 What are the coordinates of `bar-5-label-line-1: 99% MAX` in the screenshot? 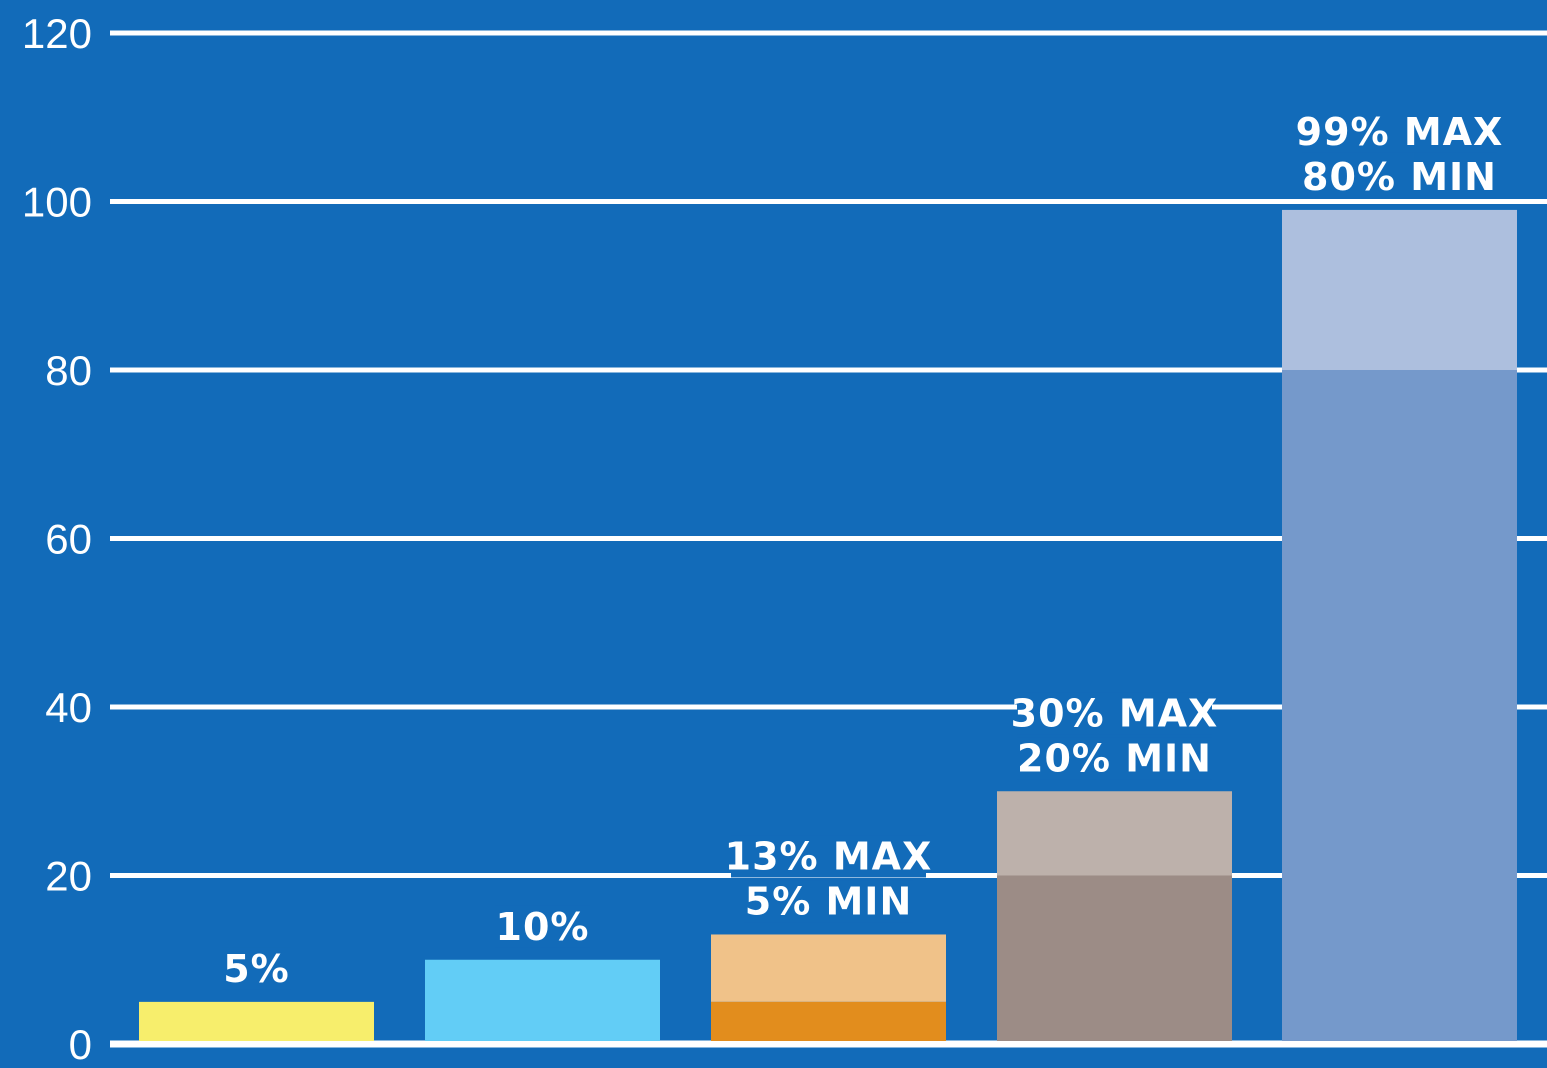 It's located at (1400, 132).